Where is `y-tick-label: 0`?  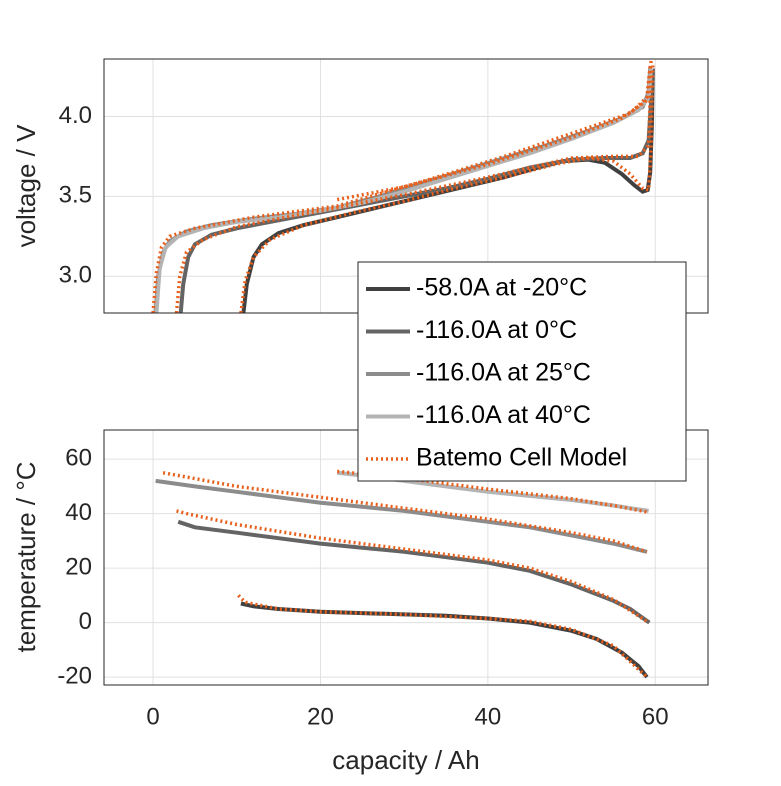
y-tick-label: 0 is located at coordinates (85, 621).